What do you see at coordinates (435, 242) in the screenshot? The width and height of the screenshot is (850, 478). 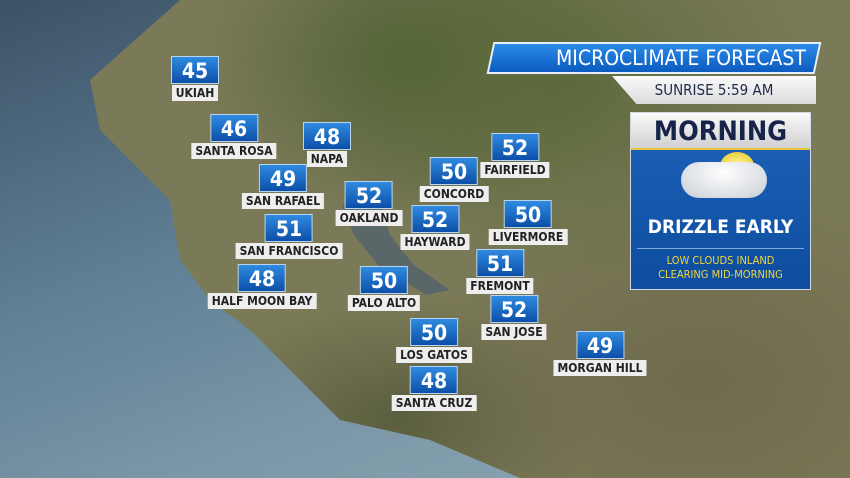 I see `city-name: HAYWARD` at bounding box center [435, 242].